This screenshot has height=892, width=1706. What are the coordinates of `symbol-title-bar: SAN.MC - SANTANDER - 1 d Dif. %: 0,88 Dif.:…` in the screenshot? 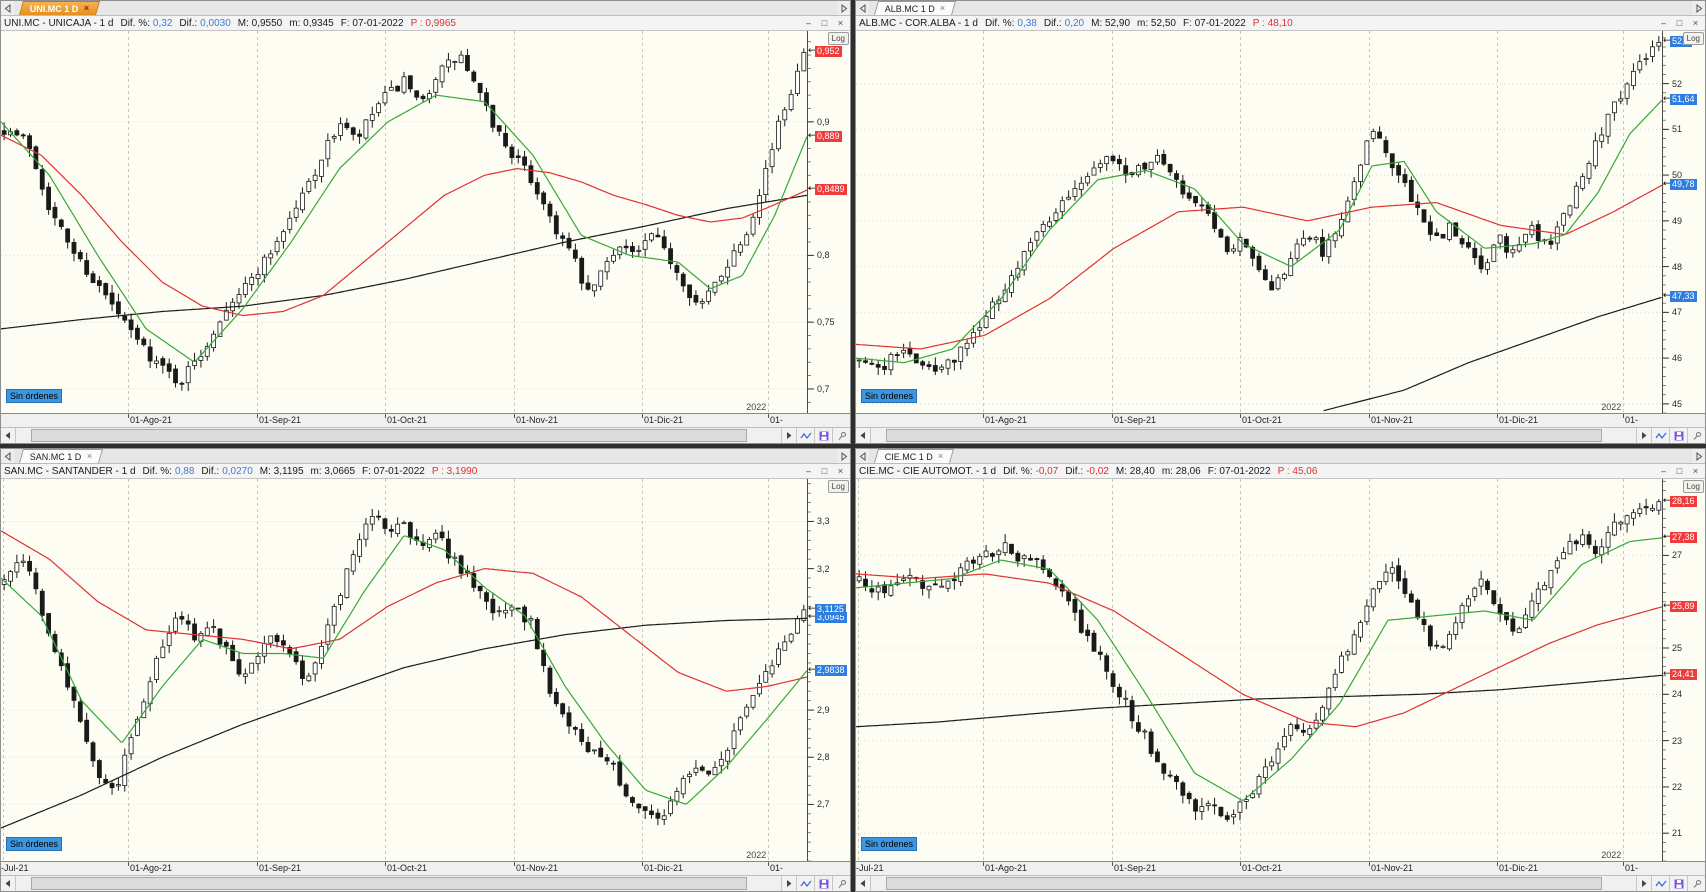 It's located at (425, 471).